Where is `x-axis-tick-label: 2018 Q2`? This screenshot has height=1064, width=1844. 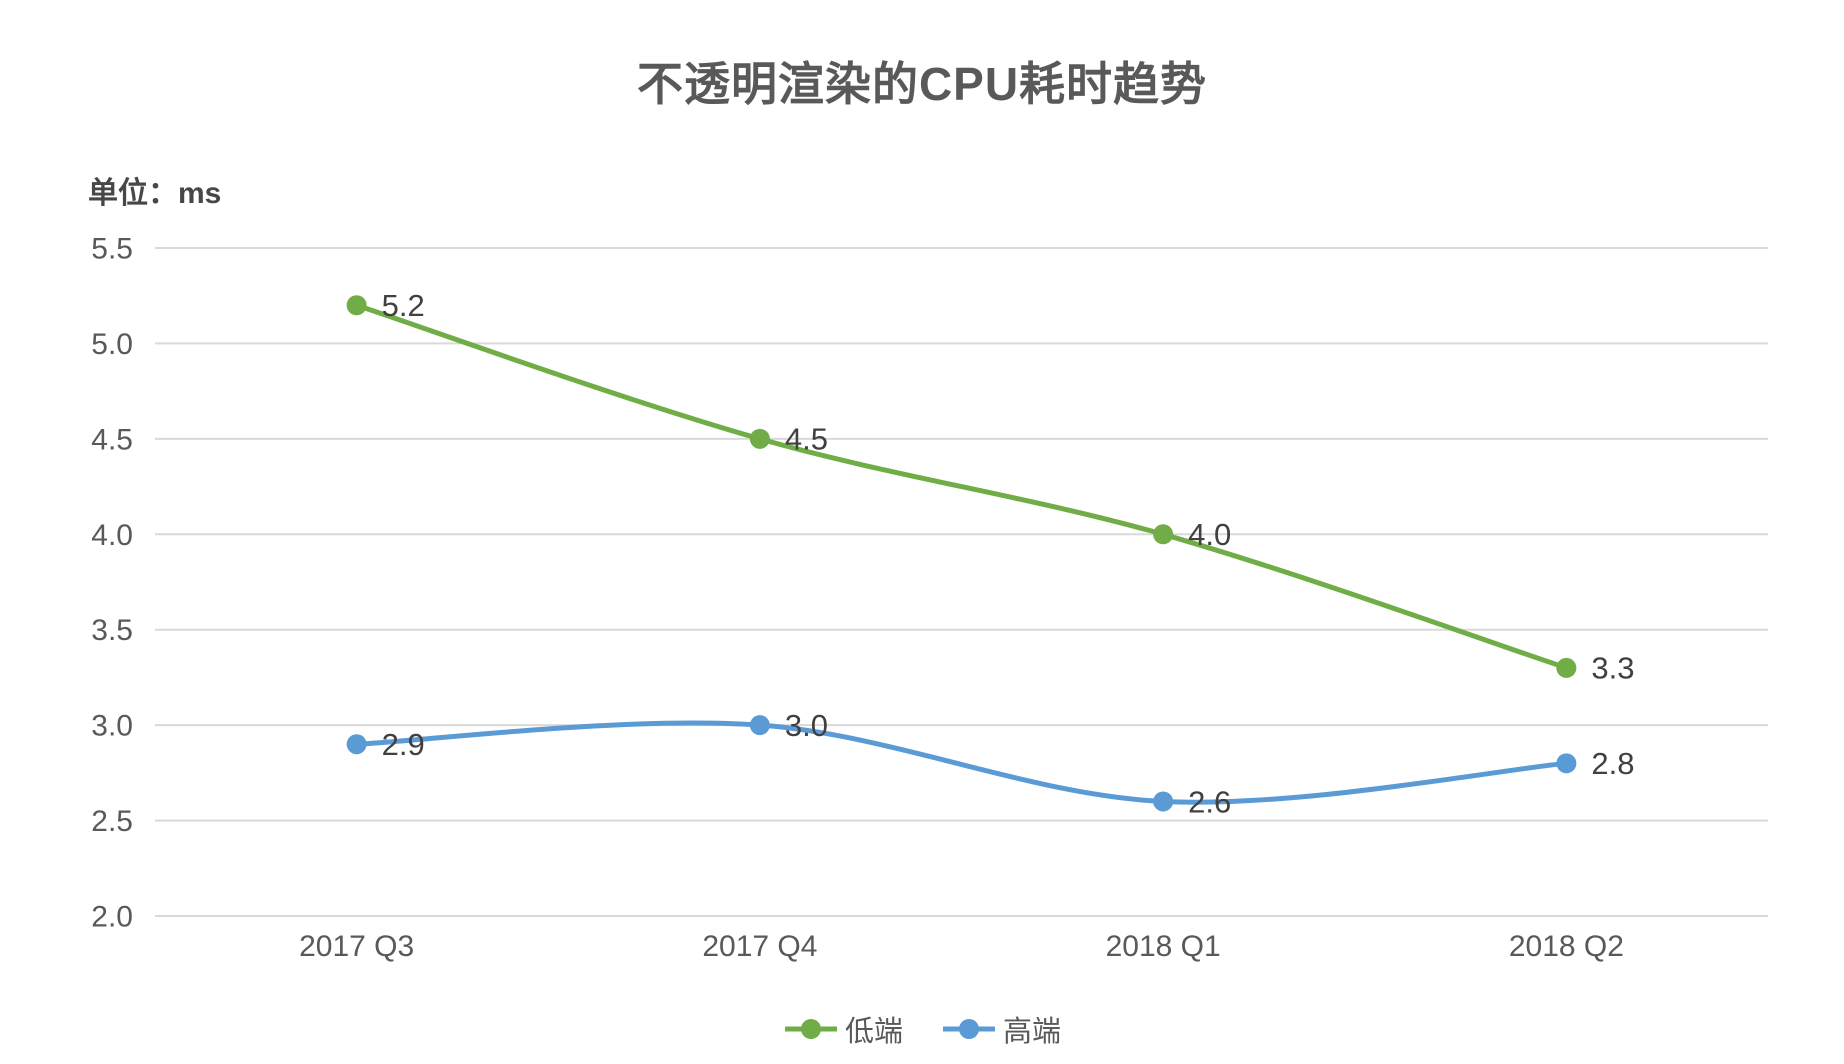
x-axis-tick-label: 2018 Q2 is located at coordinates (1566, 946).